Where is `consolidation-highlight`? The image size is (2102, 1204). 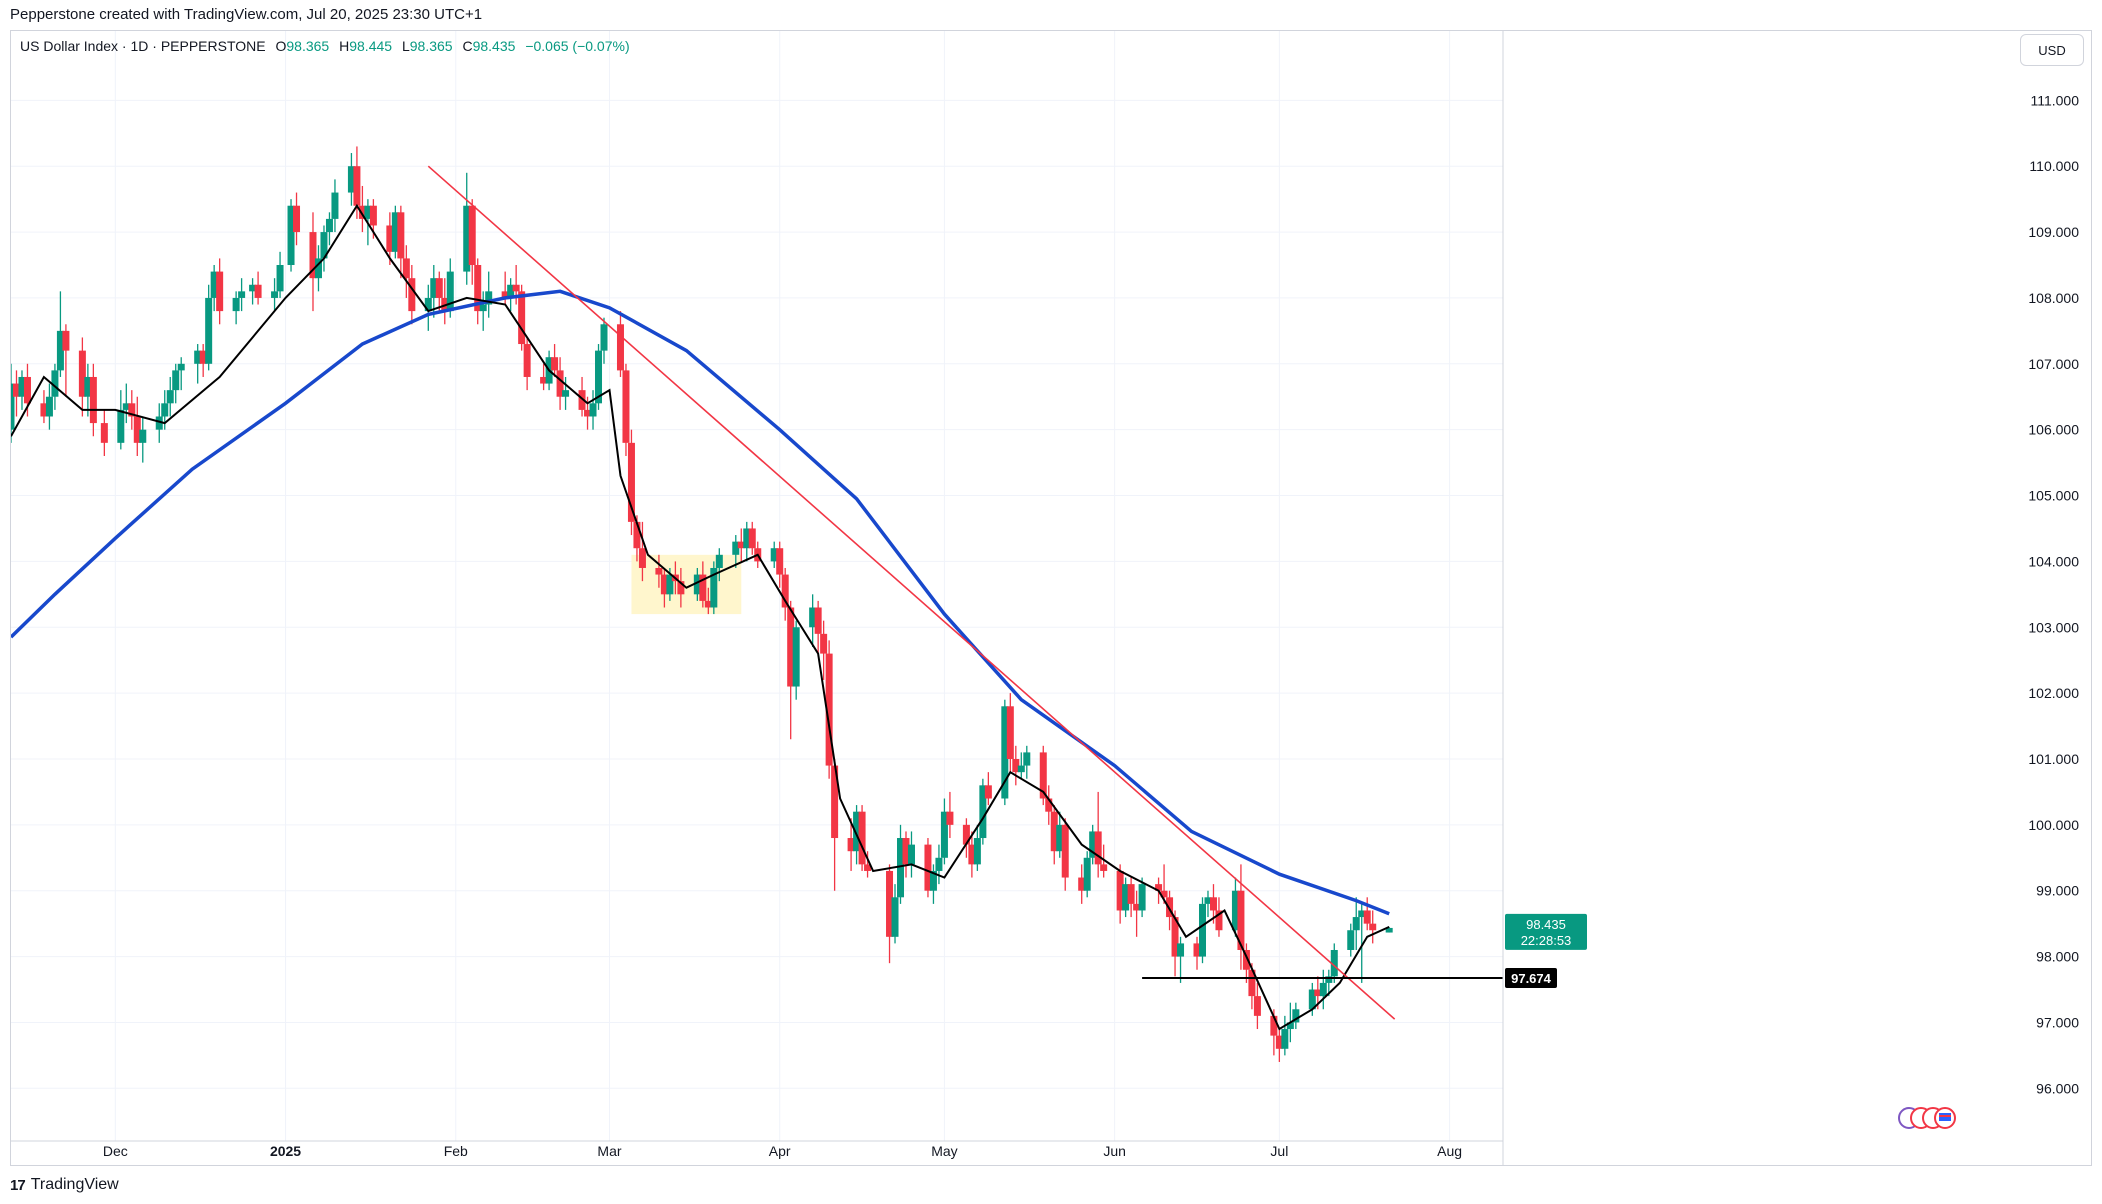
consolidation-highlight is located at coordinates (686, 584).